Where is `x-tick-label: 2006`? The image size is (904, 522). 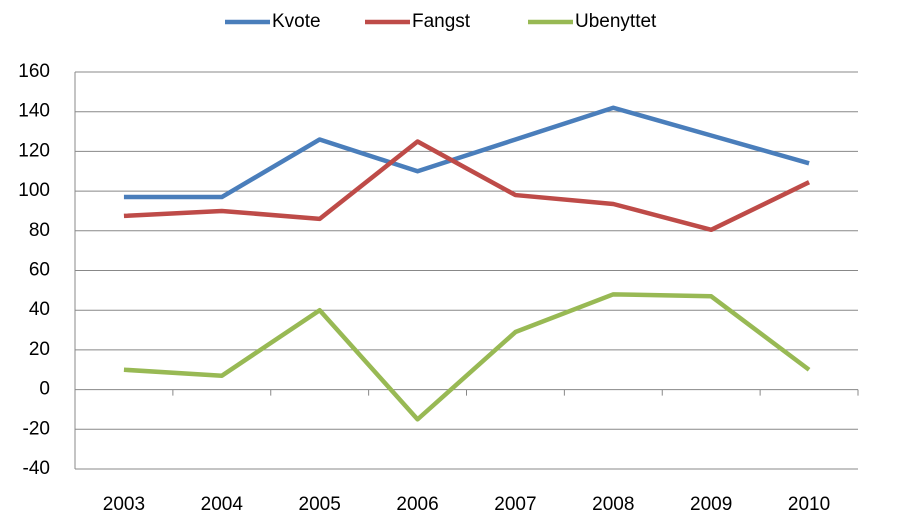 x-tick-label: 2006 is located at coordinates (417, 504).